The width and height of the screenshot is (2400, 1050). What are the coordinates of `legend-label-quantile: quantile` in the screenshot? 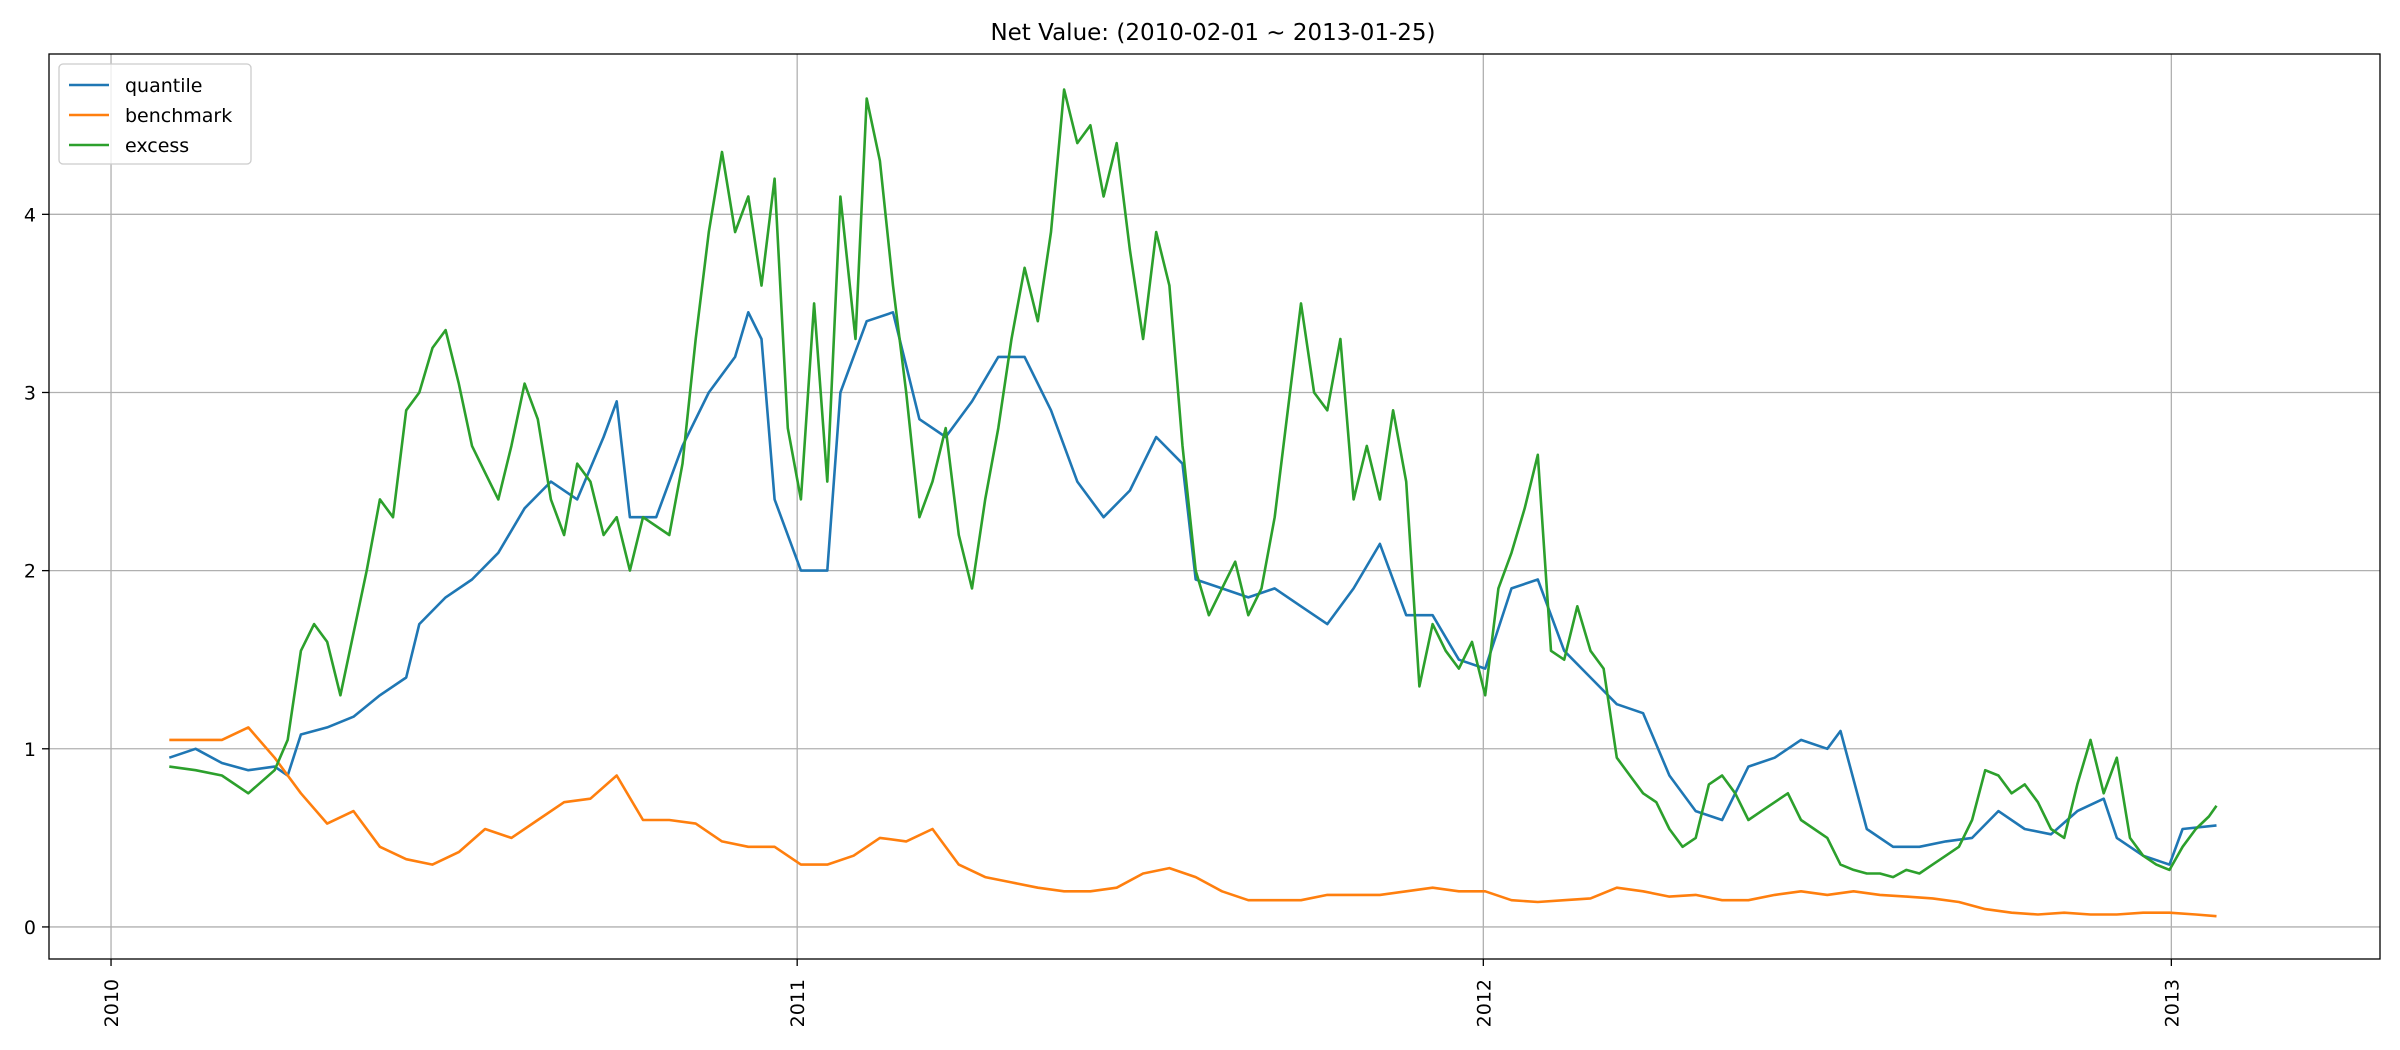 It's located at (163, 86).